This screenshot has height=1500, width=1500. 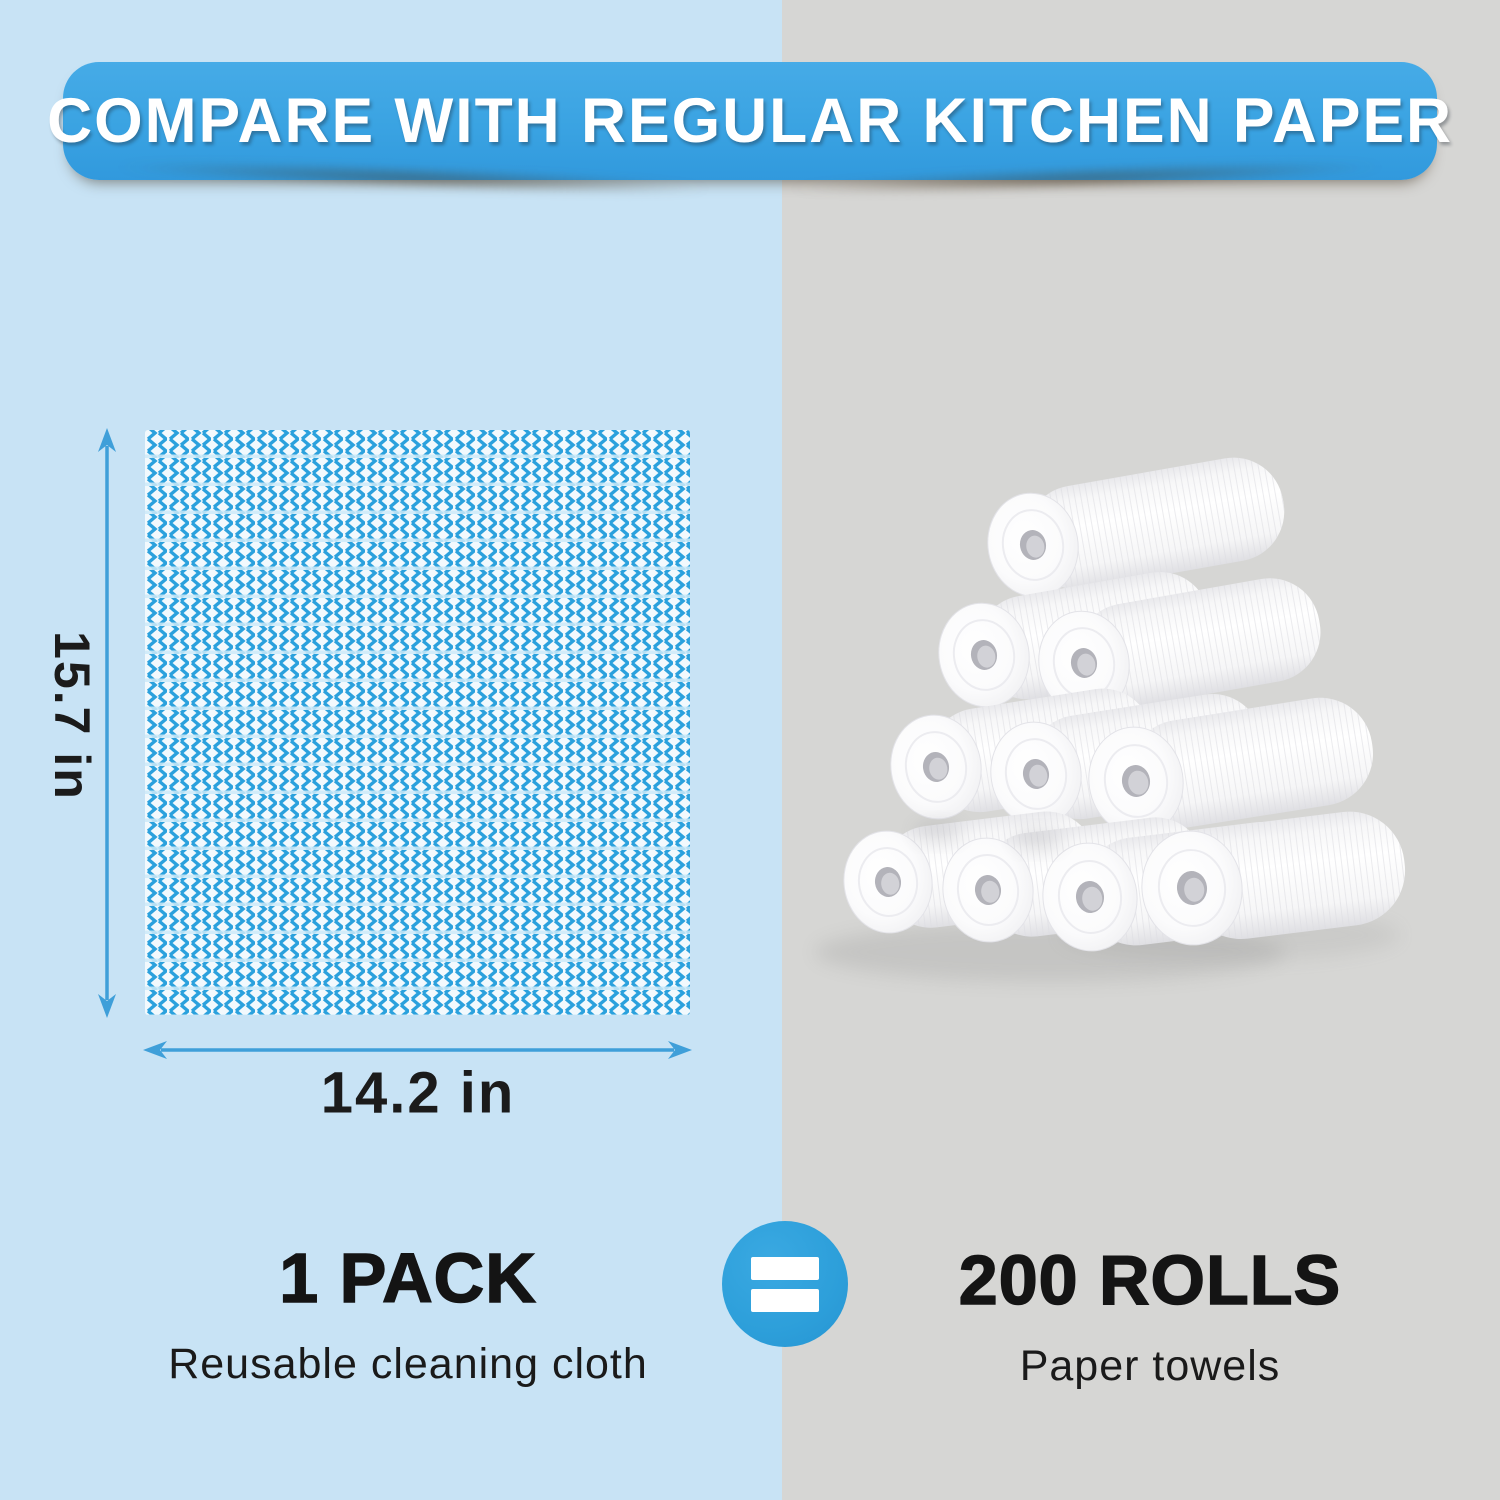 I want to click on arrowhead-right-icon, so click(x=680, y=1050).